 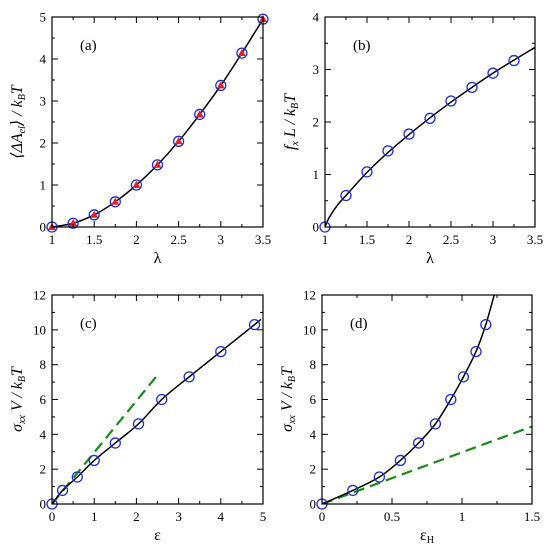 What do you see at coordinates (423, 535) in the screenshot?
I see `label-part: ε` at bounding box center [423, 535].